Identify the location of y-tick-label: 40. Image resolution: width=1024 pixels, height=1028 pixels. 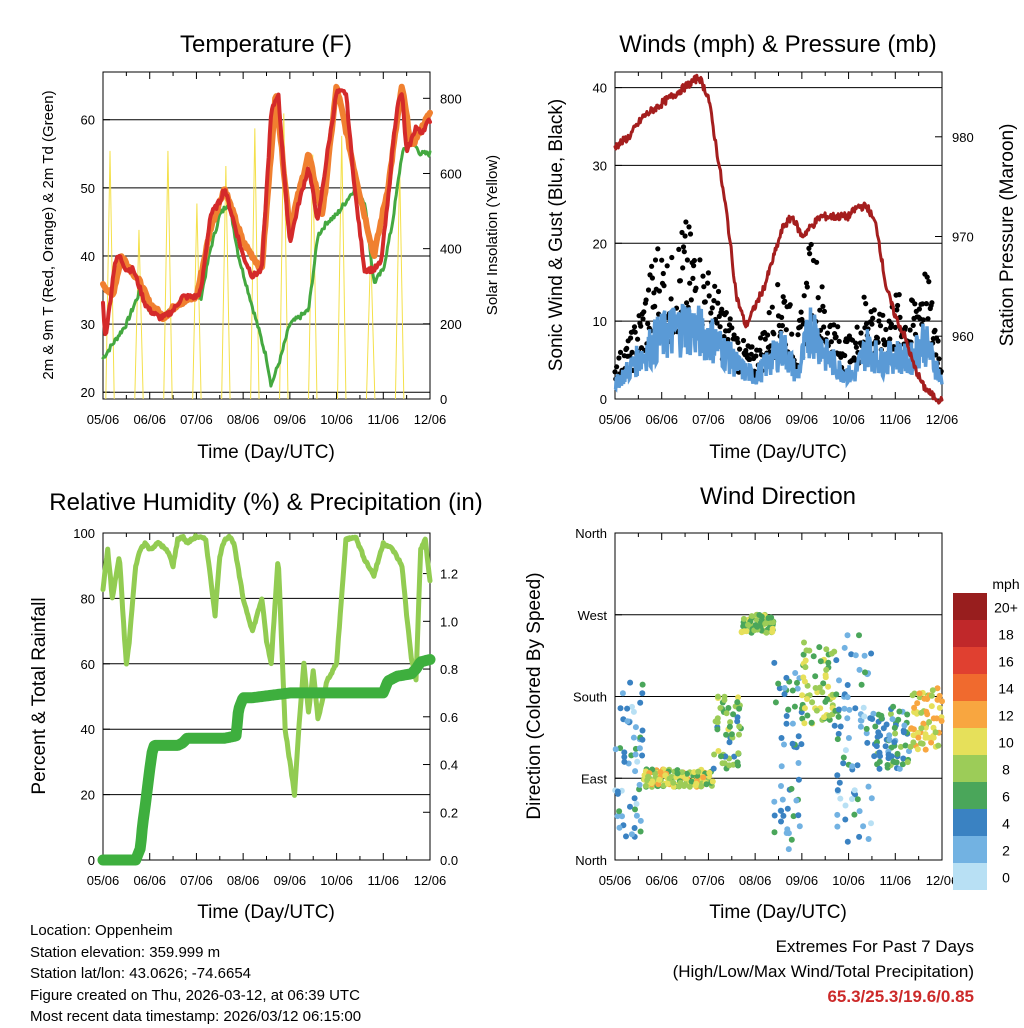
(88, 729).